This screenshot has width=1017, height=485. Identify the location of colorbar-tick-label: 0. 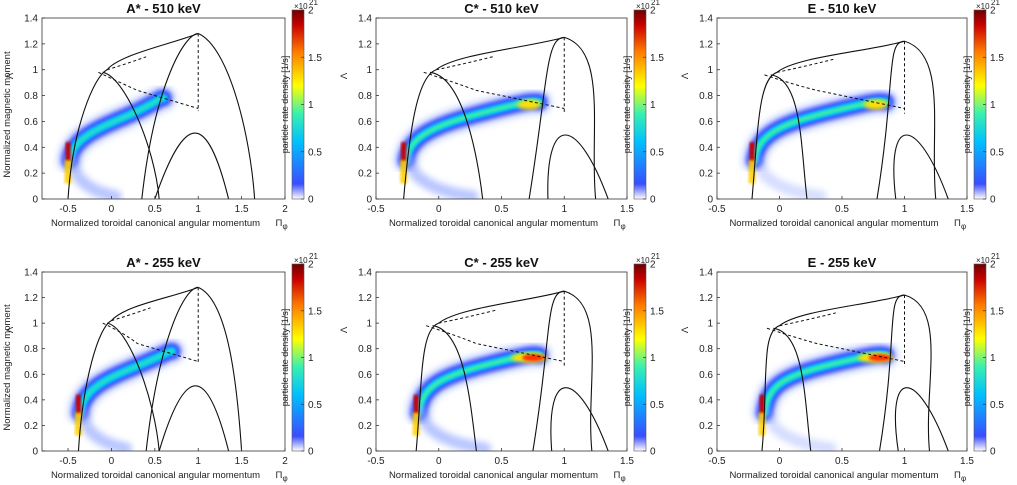
(653, 452).